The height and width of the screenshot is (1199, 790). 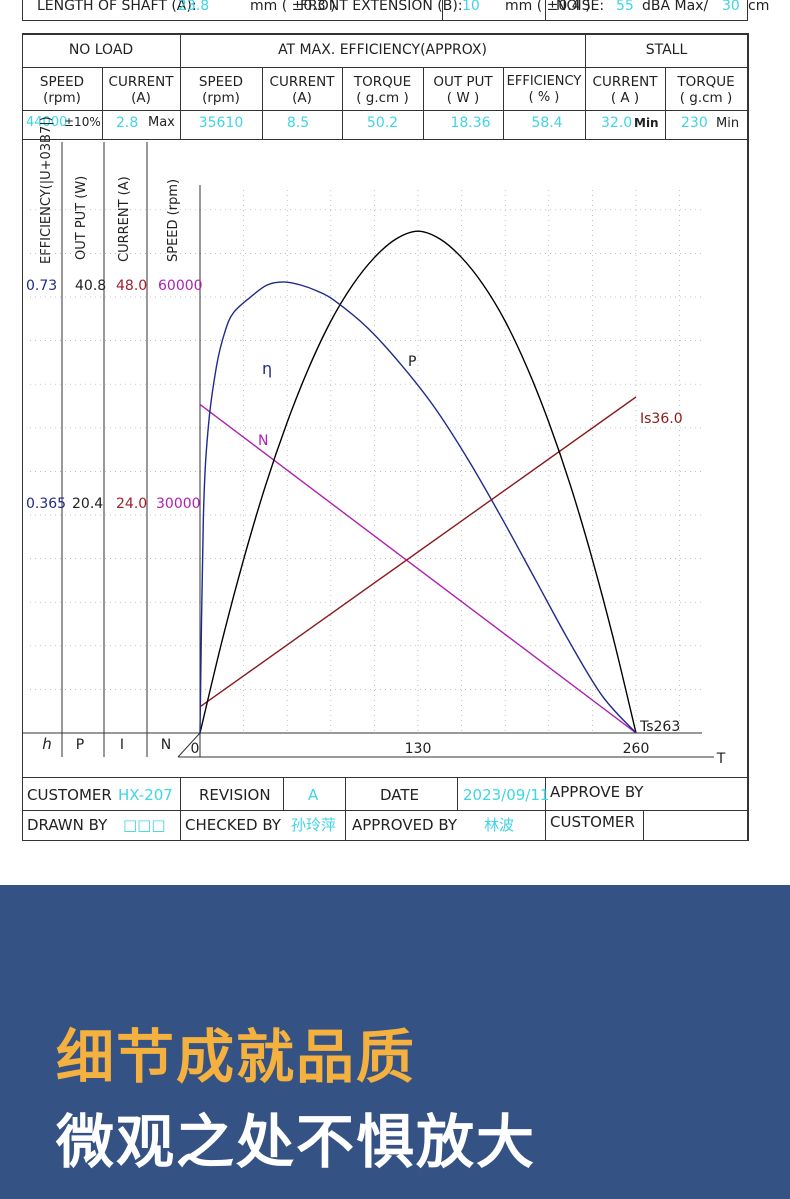 What do you see at coordinates (296, 1142) in the screenshot?
I see `slogan-line-2: 微观之处不惧放大` at bounding box center [296, 1142].